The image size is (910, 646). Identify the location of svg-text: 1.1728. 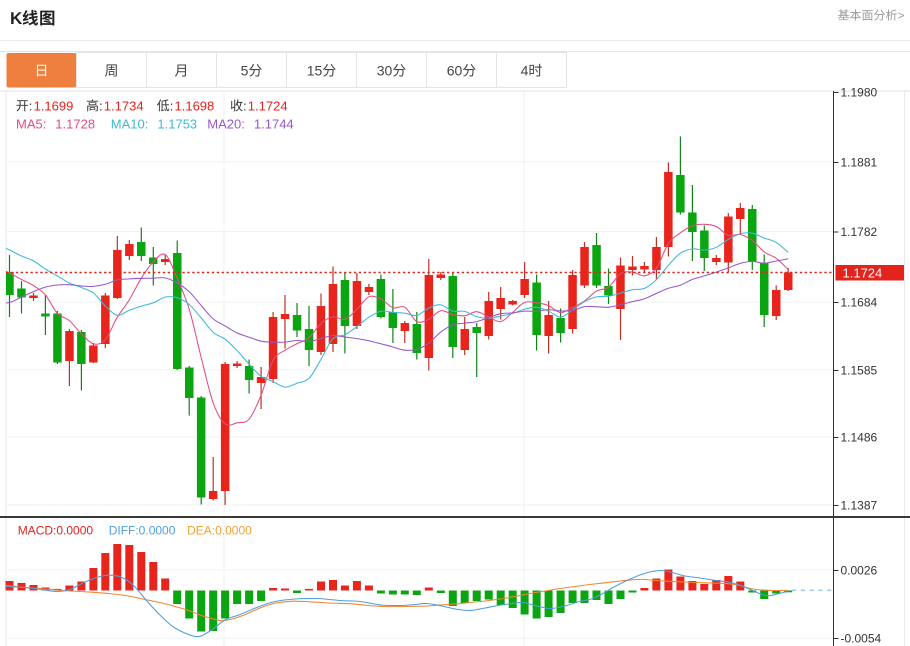
(75, 123).